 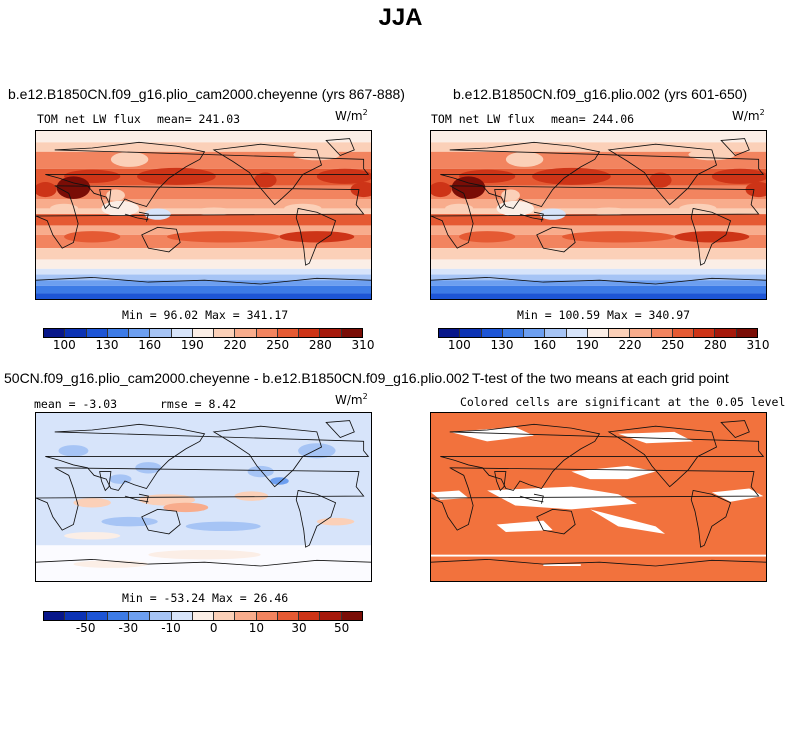 I want to click on panel-2-map-field, so click(x=598, y=215).